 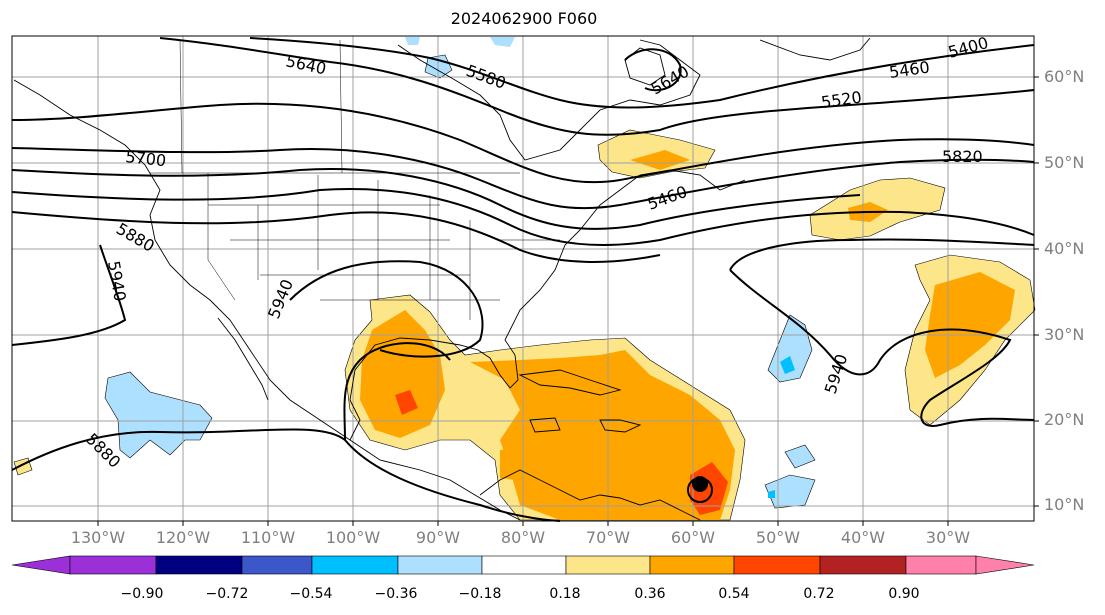 I want to click on lon-label: 60°W, so click(x=693, y=537).